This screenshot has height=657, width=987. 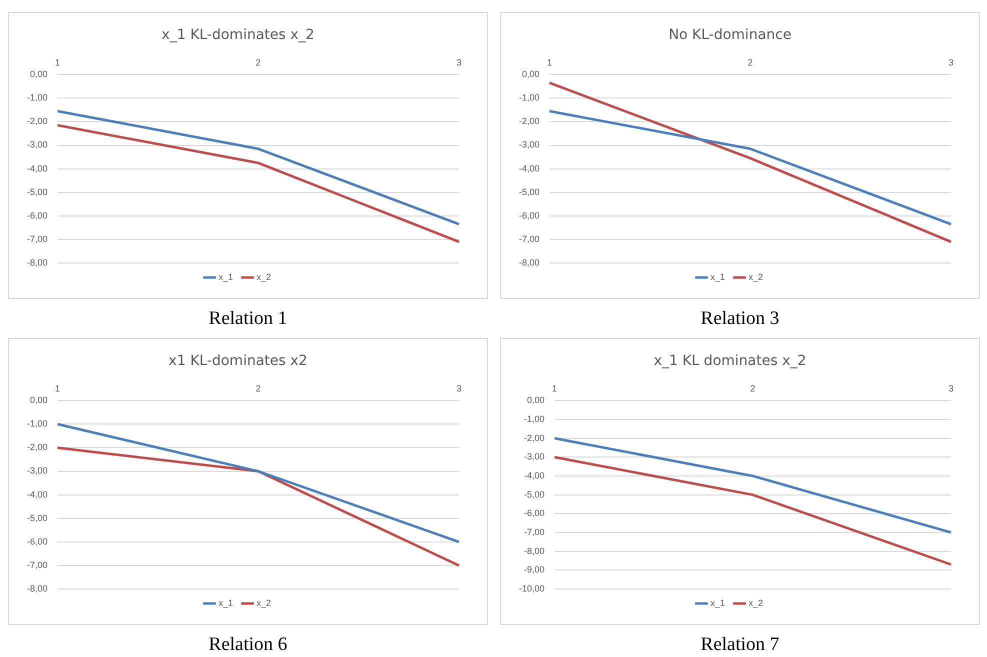 I want to click on y-tick-label: -10,00, so click(x=531, y=588).